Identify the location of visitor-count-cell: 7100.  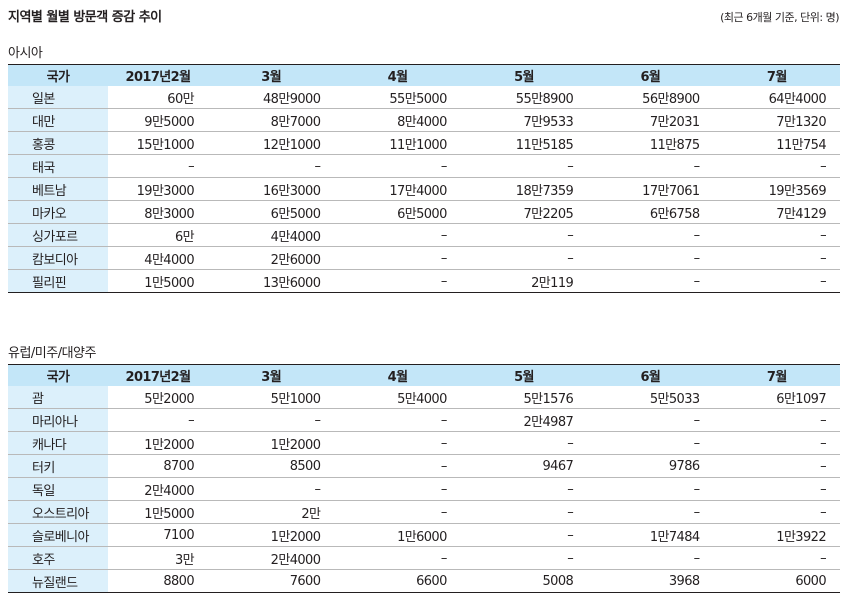
(158, 535).